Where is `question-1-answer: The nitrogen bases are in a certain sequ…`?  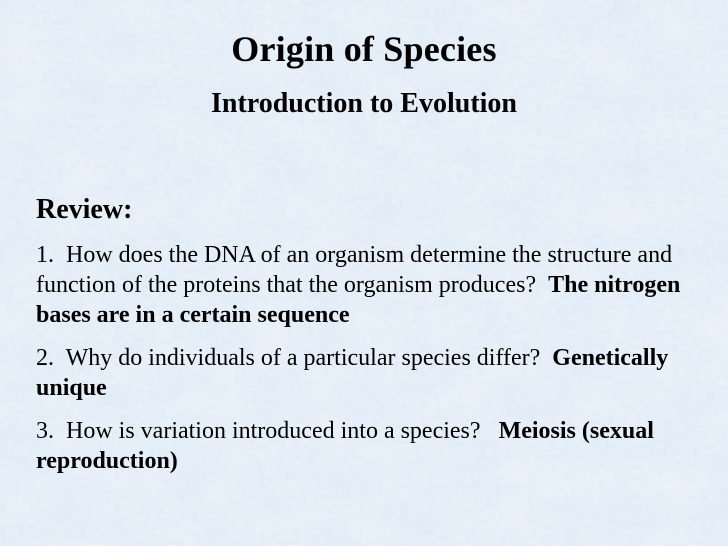 question-1-answer: The nitrogen bases are in a certain sequ… is located at coordinates (361, 300).